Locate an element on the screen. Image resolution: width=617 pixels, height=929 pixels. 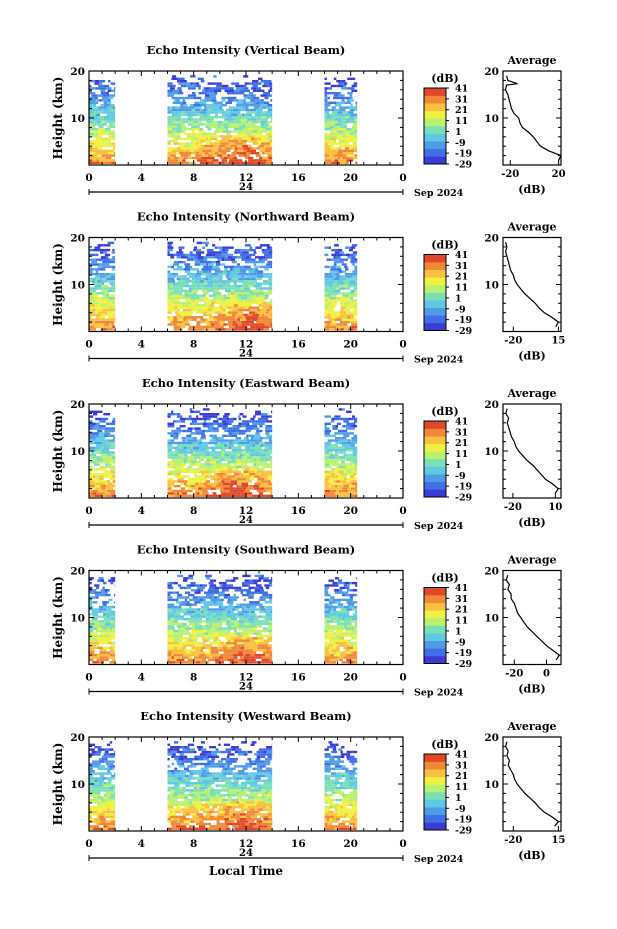
colorbar-swatch is located at coordinates (435, 99).